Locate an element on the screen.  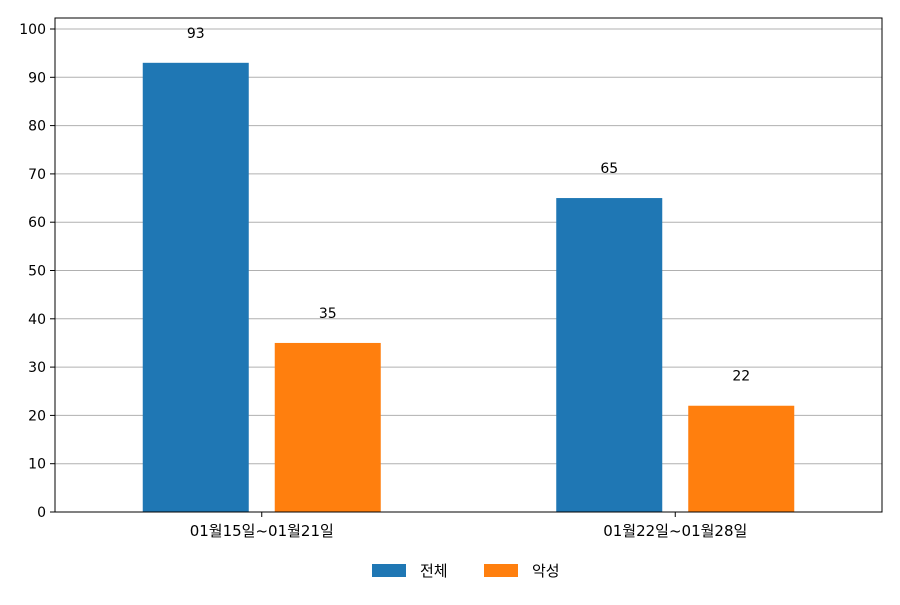
x-category-label: 01월15일~01월21일 is located at coordinates (262, 531).